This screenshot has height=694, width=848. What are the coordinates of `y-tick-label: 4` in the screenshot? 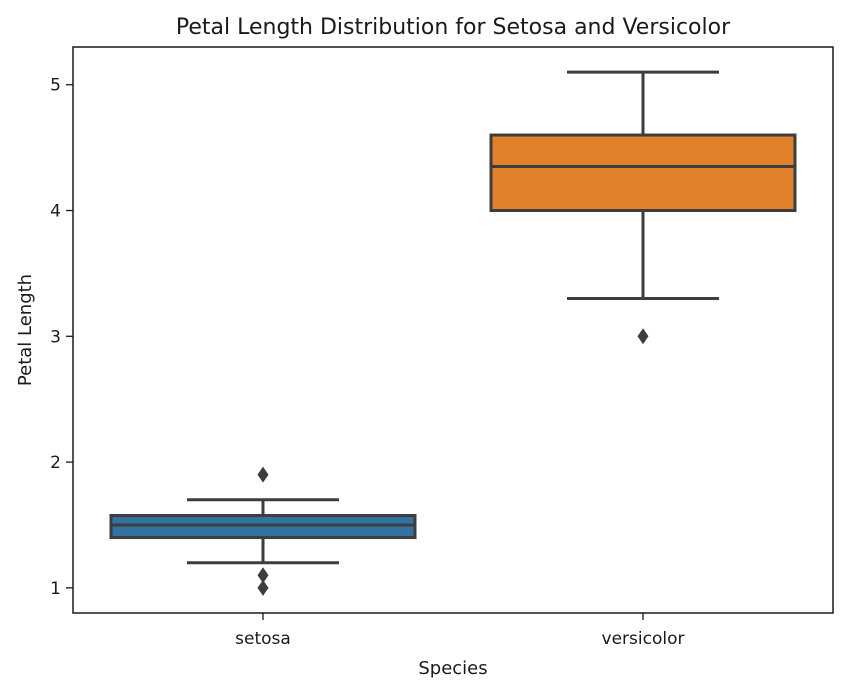 It's located at (55, 212).